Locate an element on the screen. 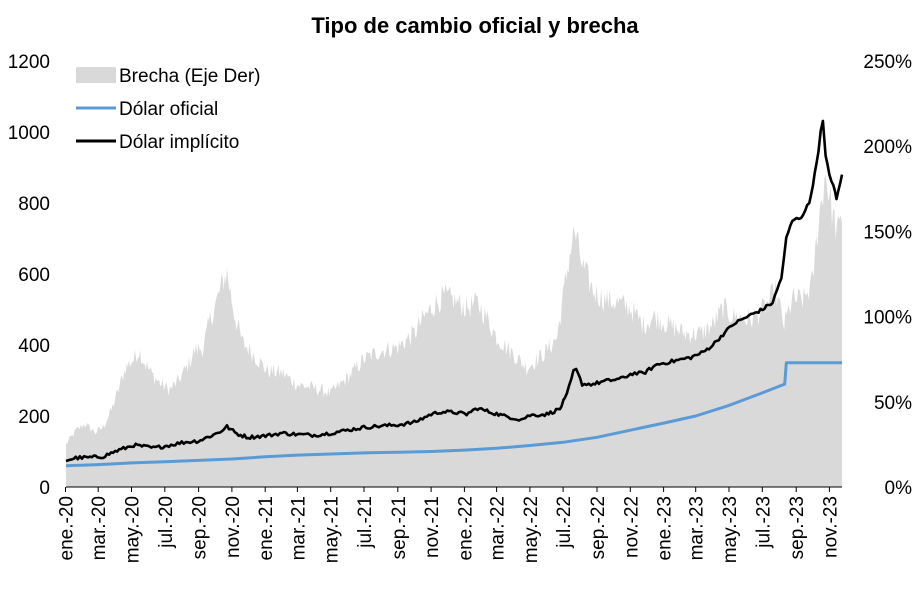  x-tick-label: may.-23 is located at coordinates (730, 529).